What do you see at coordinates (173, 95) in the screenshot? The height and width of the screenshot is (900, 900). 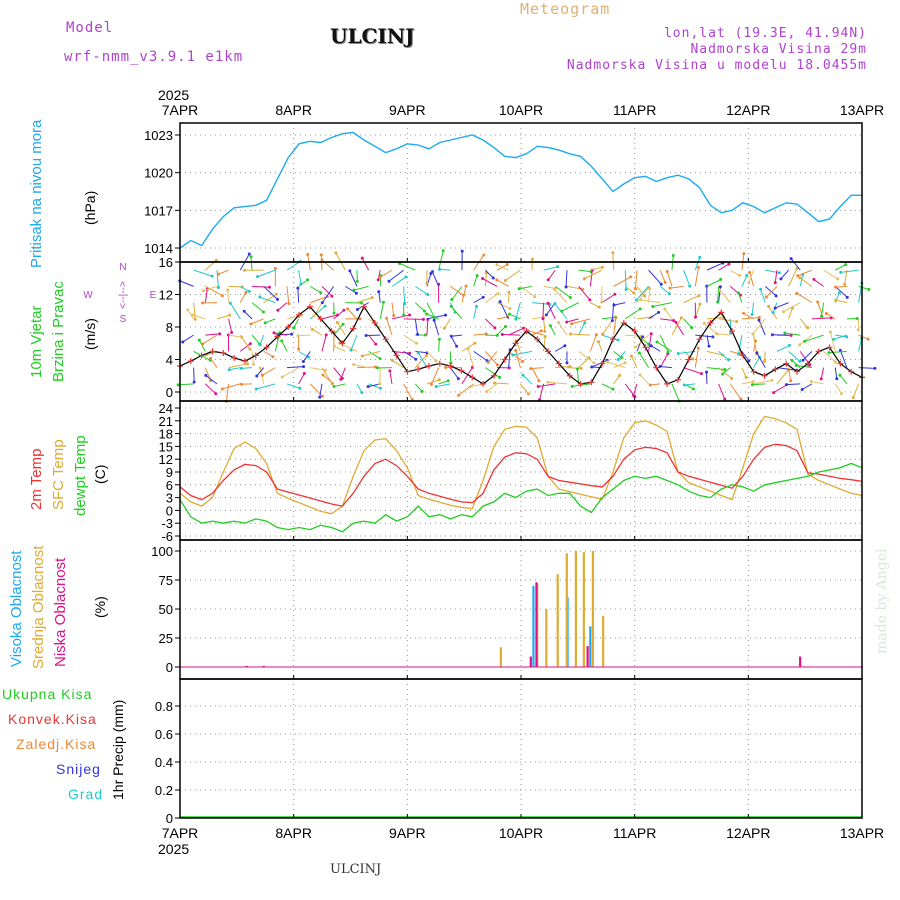 I see `year-label-top: 2025` at bounding box center [173, 95].